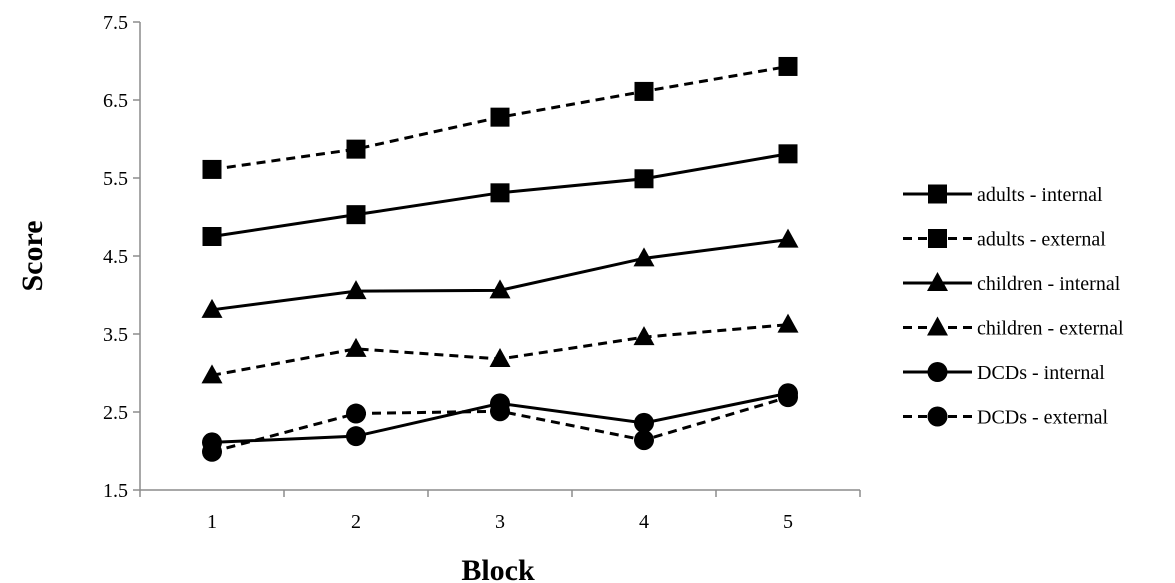 This screenshot has width=1175, height=583. I want to click on x-tick-label: 4, so click(644, 522).